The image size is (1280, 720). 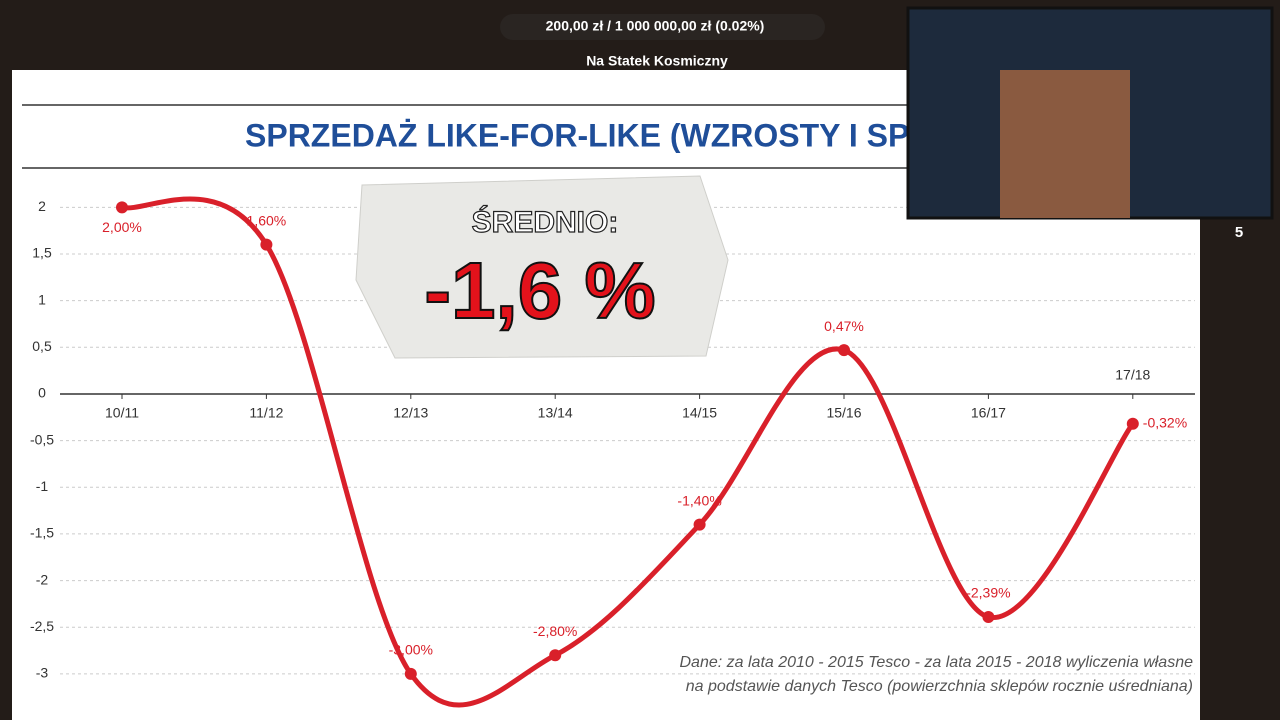 What do you see at coordinates (42, 439) in the screenshot?
I see `y-tick-label: -0,5` at bounding box center [42, 439].